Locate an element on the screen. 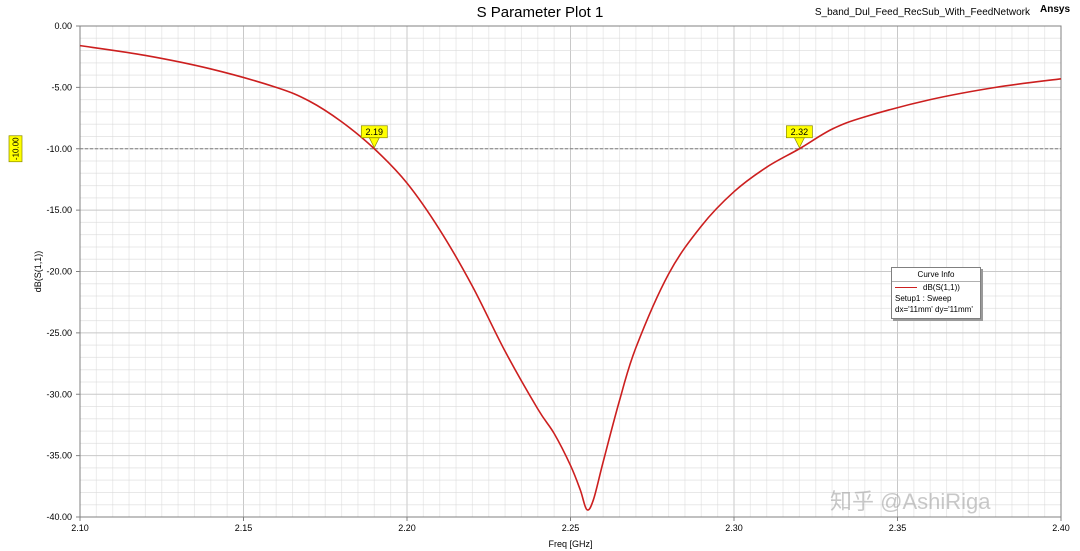 The image size is (1080, 551). reference-line-group: -10.00 is located at coordinates (534, 149).